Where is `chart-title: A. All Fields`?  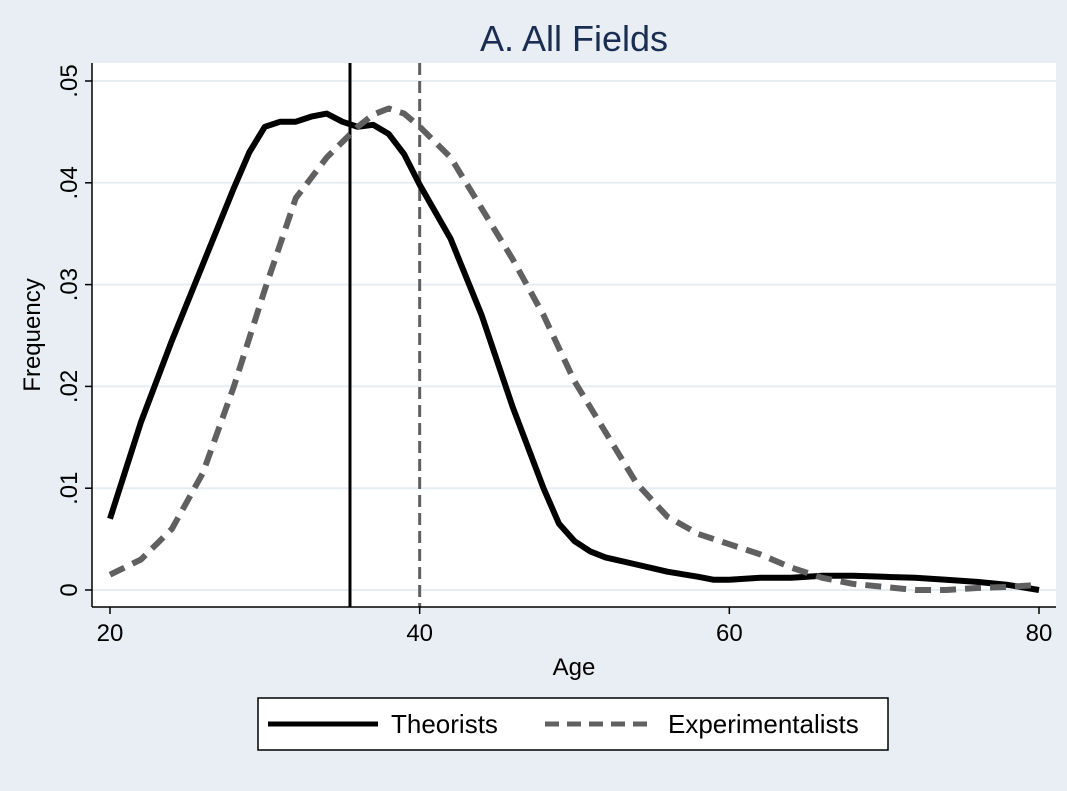
chart-title: A. All Fields is located at coordinates (574, 38).